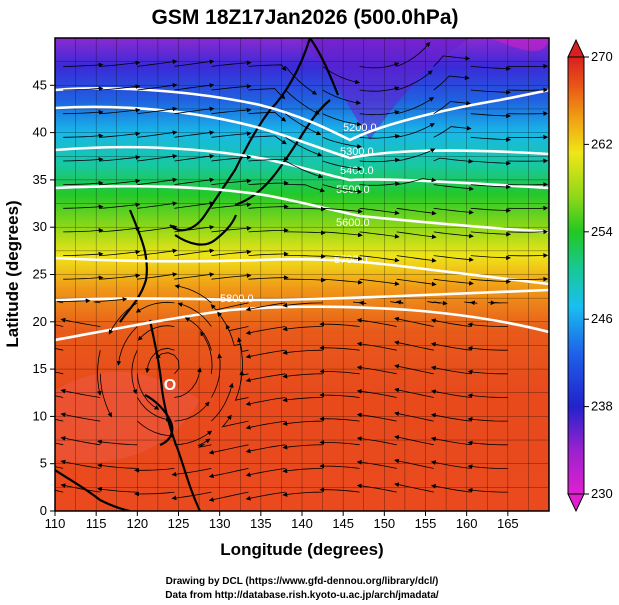  Describe the element at coordinates (304, 17) in the screenshot. I see `chart-title: GSM 18Z17Jan2026 (500.0hPa)` at that location.